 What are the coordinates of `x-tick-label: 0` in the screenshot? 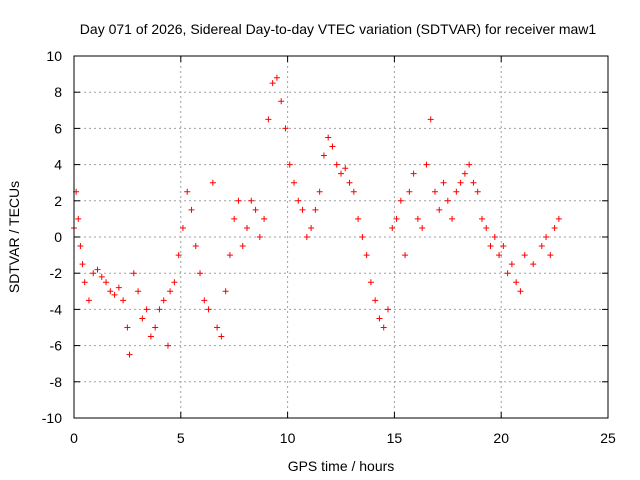 It's located at (74, 438).